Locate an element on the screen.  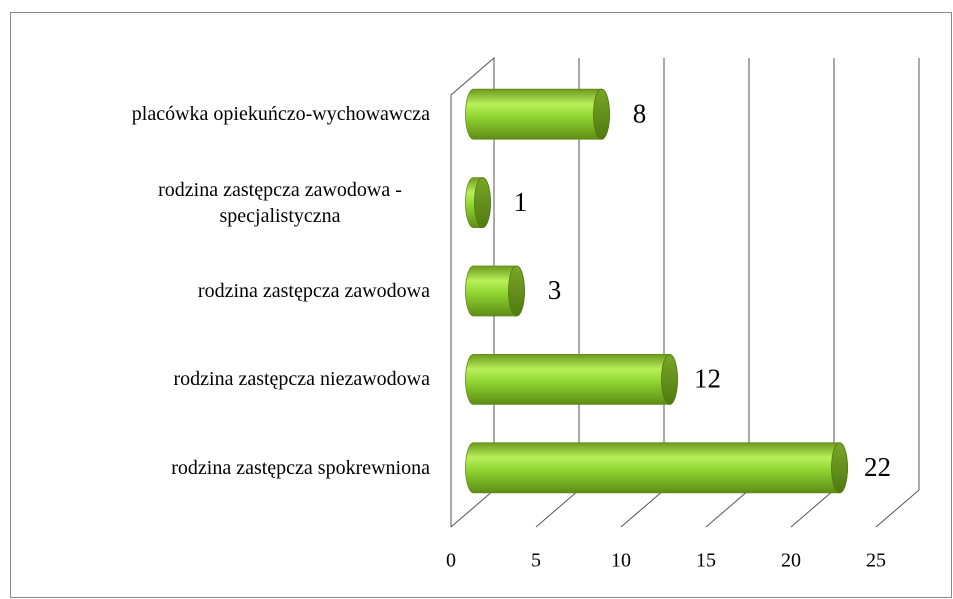
y-tick-label: placówka opiekuńczo-wychowawcza is located at coordinates (225, 114).